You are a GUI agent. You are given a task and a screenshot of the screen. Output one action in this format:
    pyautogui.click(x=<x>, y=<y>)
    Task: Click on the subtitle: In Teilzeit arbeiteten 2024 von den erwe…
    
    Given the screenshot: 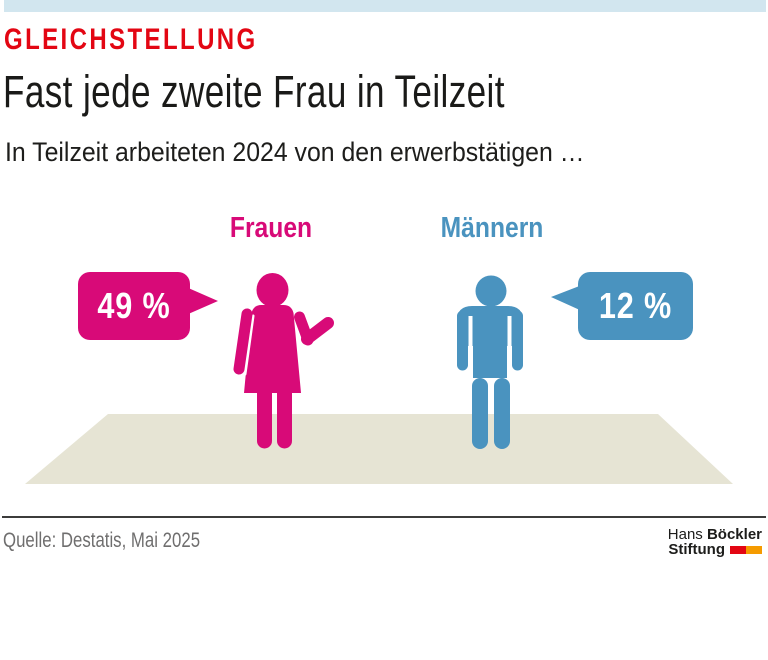 What is the action you would take?
    pyautogui.click(x=295, y=152)
    